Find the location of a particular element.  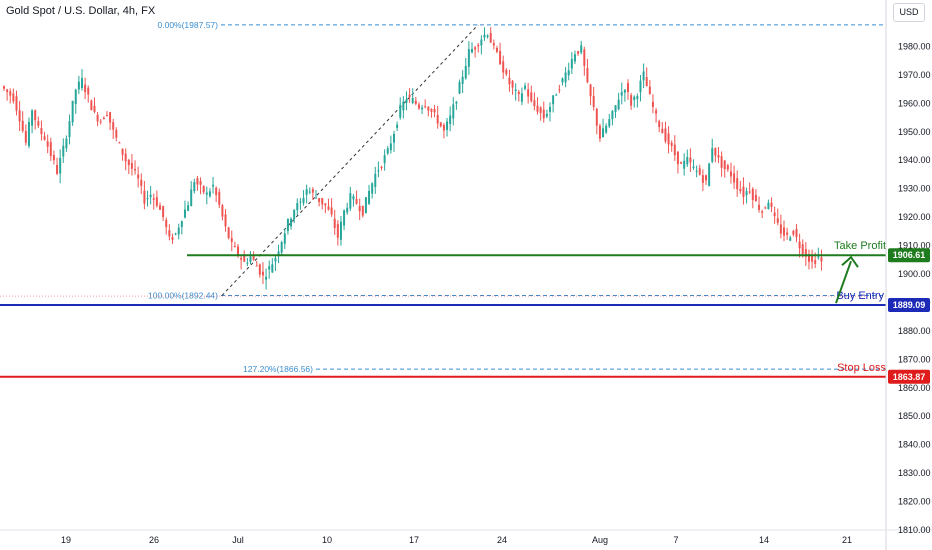

time-axis: 19 26 Jul 10 17 24 Aug 7 14 21 is located at coordinates (456, 540).